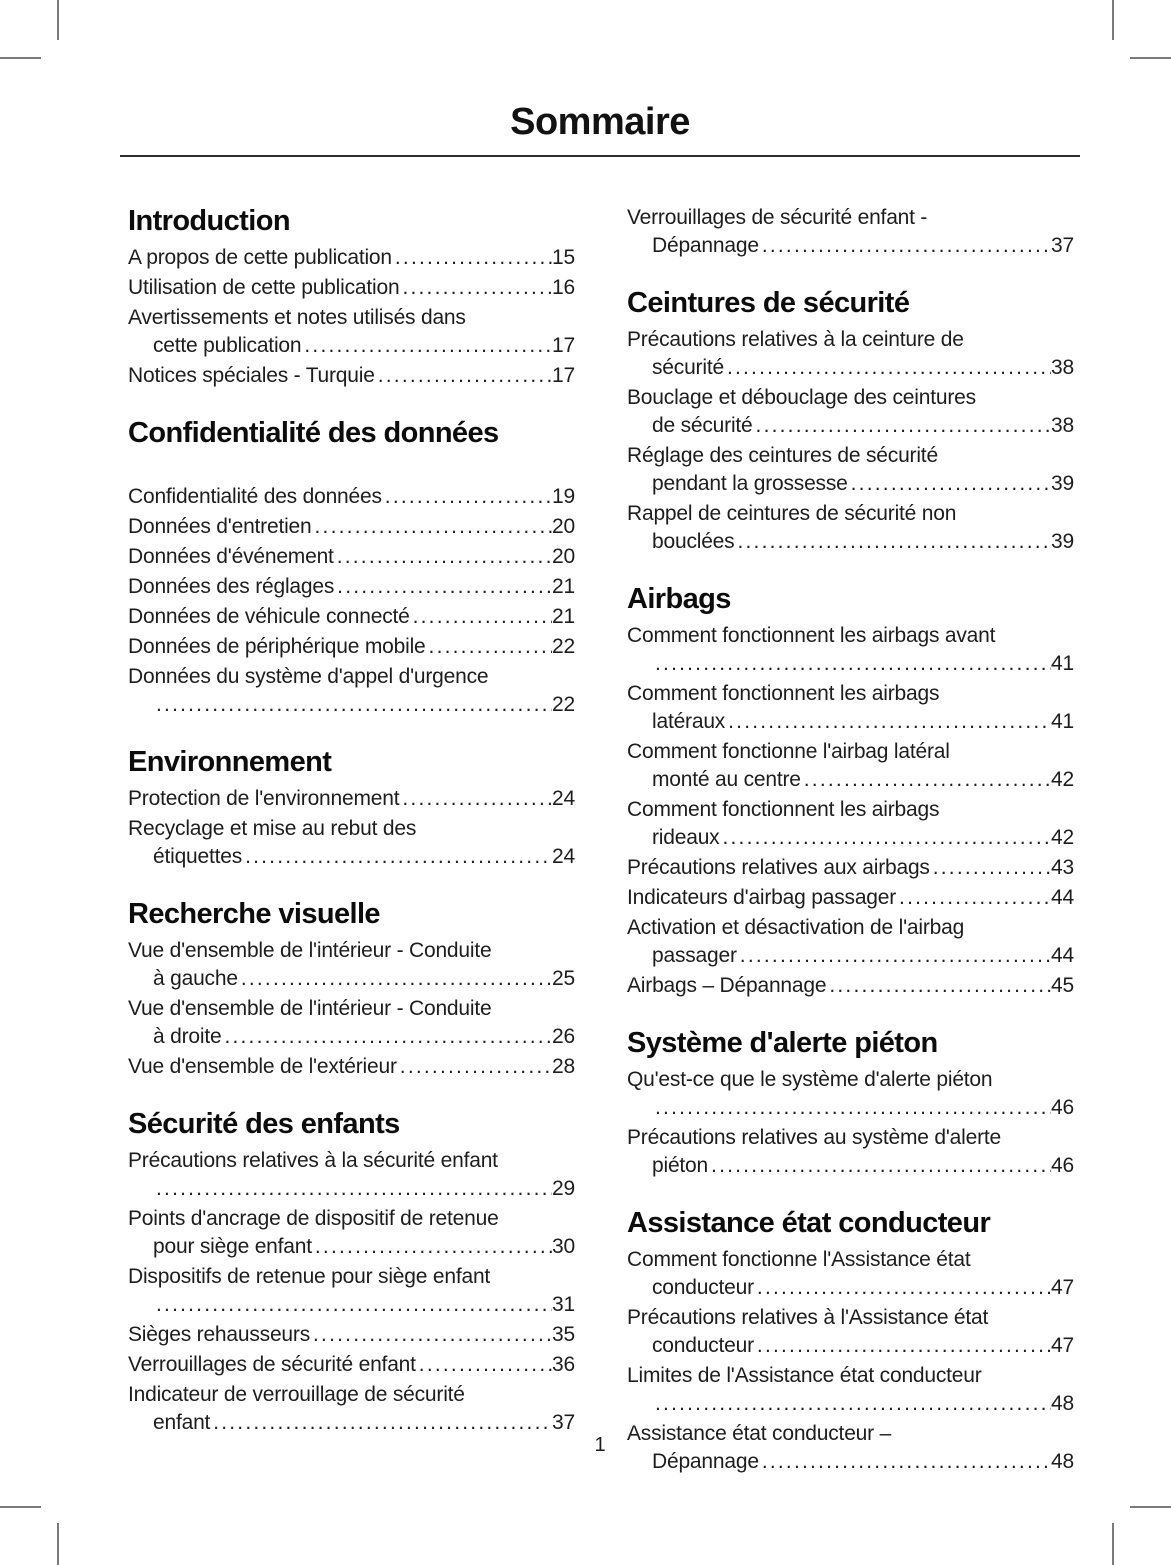 Image resolution: width=1171 pixels, height=1565 pixels. I want to click on toc-entry-lastline: à droite 26, so click(364, 1037).